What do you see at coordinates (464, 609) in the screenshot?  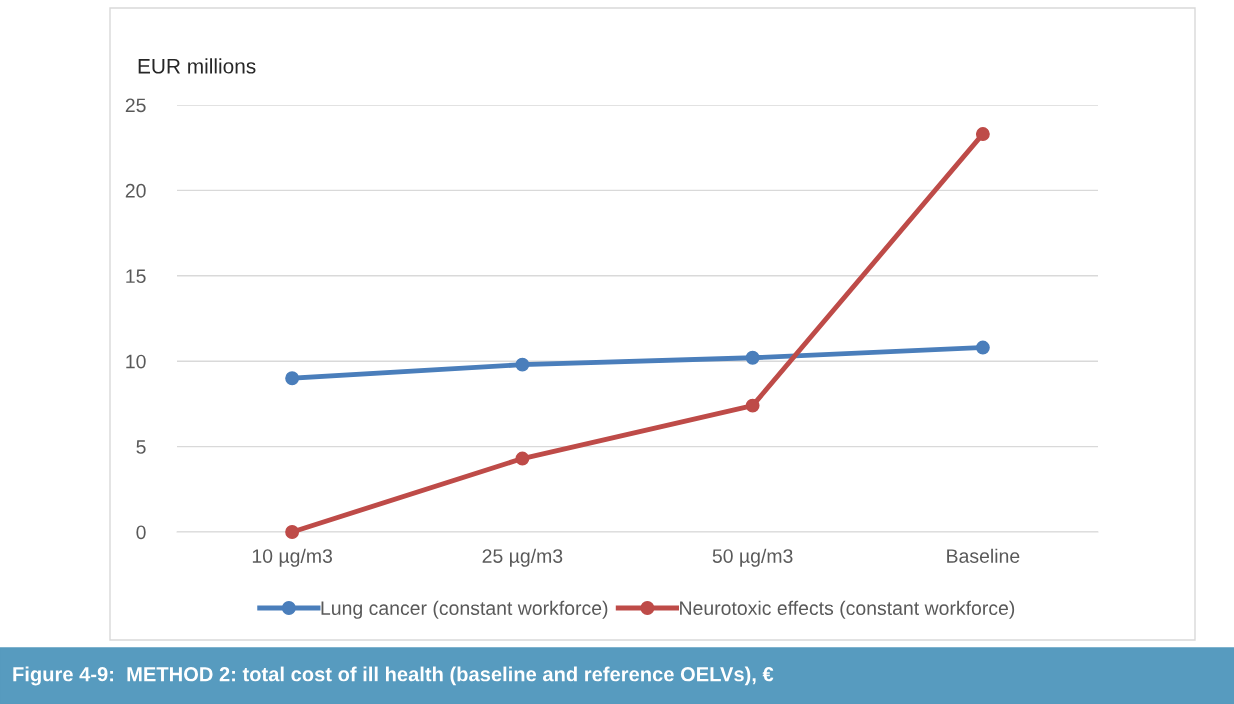 I see `legend-label: Lung cancer (constant workforce)` at bounding box center [464, 609].